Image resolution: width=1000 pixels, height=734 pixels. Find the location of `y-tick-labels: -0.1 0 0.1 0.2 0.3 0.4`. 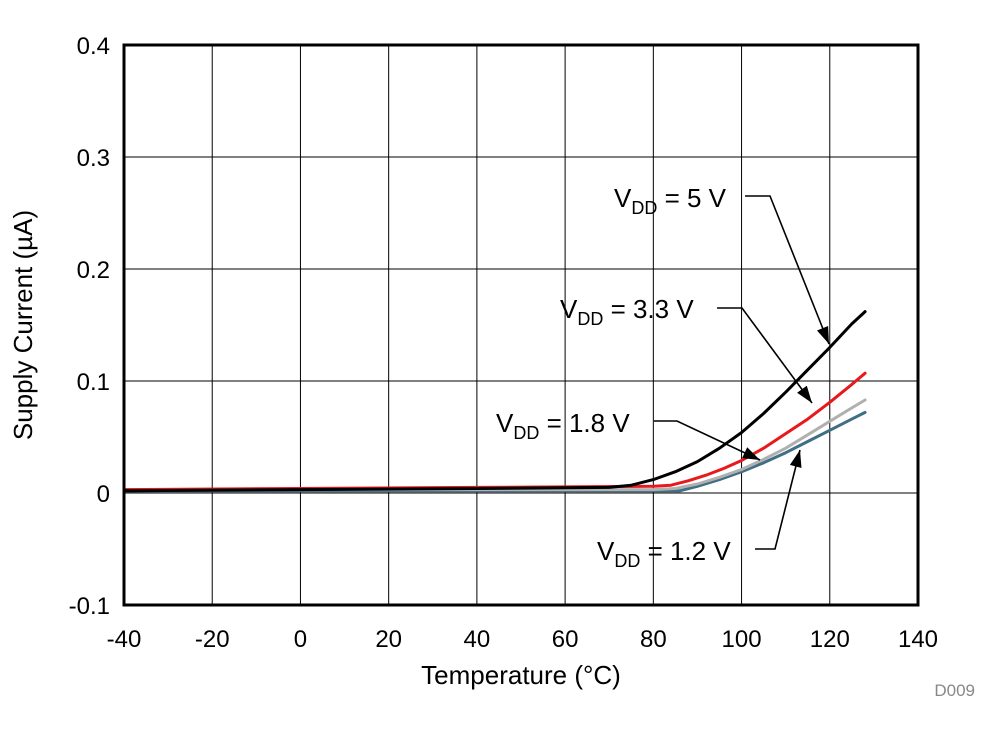

y-tick-labels: -0.1 0 0.1 0.2 0.3 0.4 is located at coordinates (89, 326).